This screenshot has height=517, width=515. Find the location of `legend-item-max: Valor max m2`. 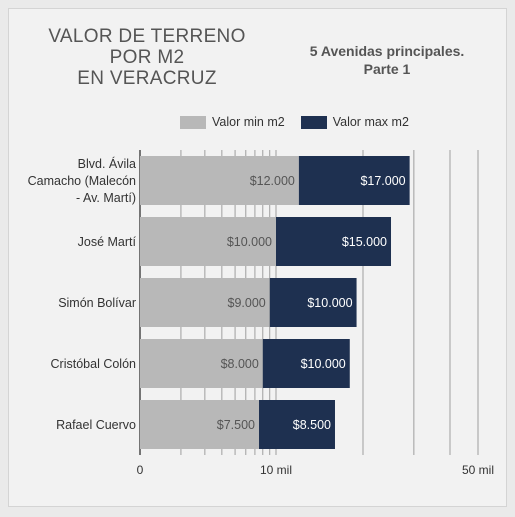

legend-item-max: Valor max m2 is located at coordinates (354, 122).